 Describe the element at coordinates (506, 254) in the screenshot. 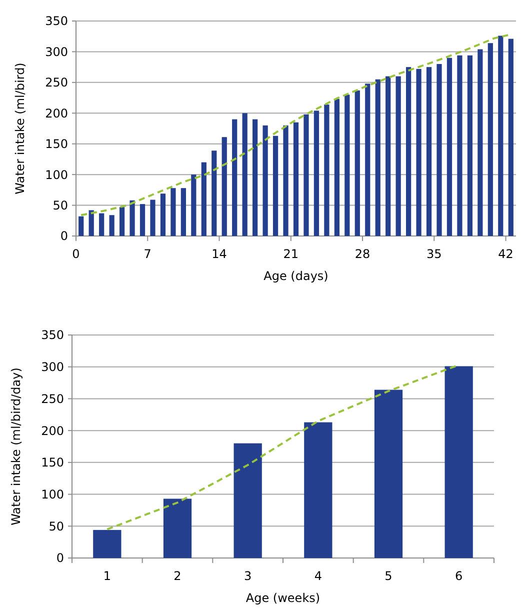

I see `x-tick-label: 42` at that location.